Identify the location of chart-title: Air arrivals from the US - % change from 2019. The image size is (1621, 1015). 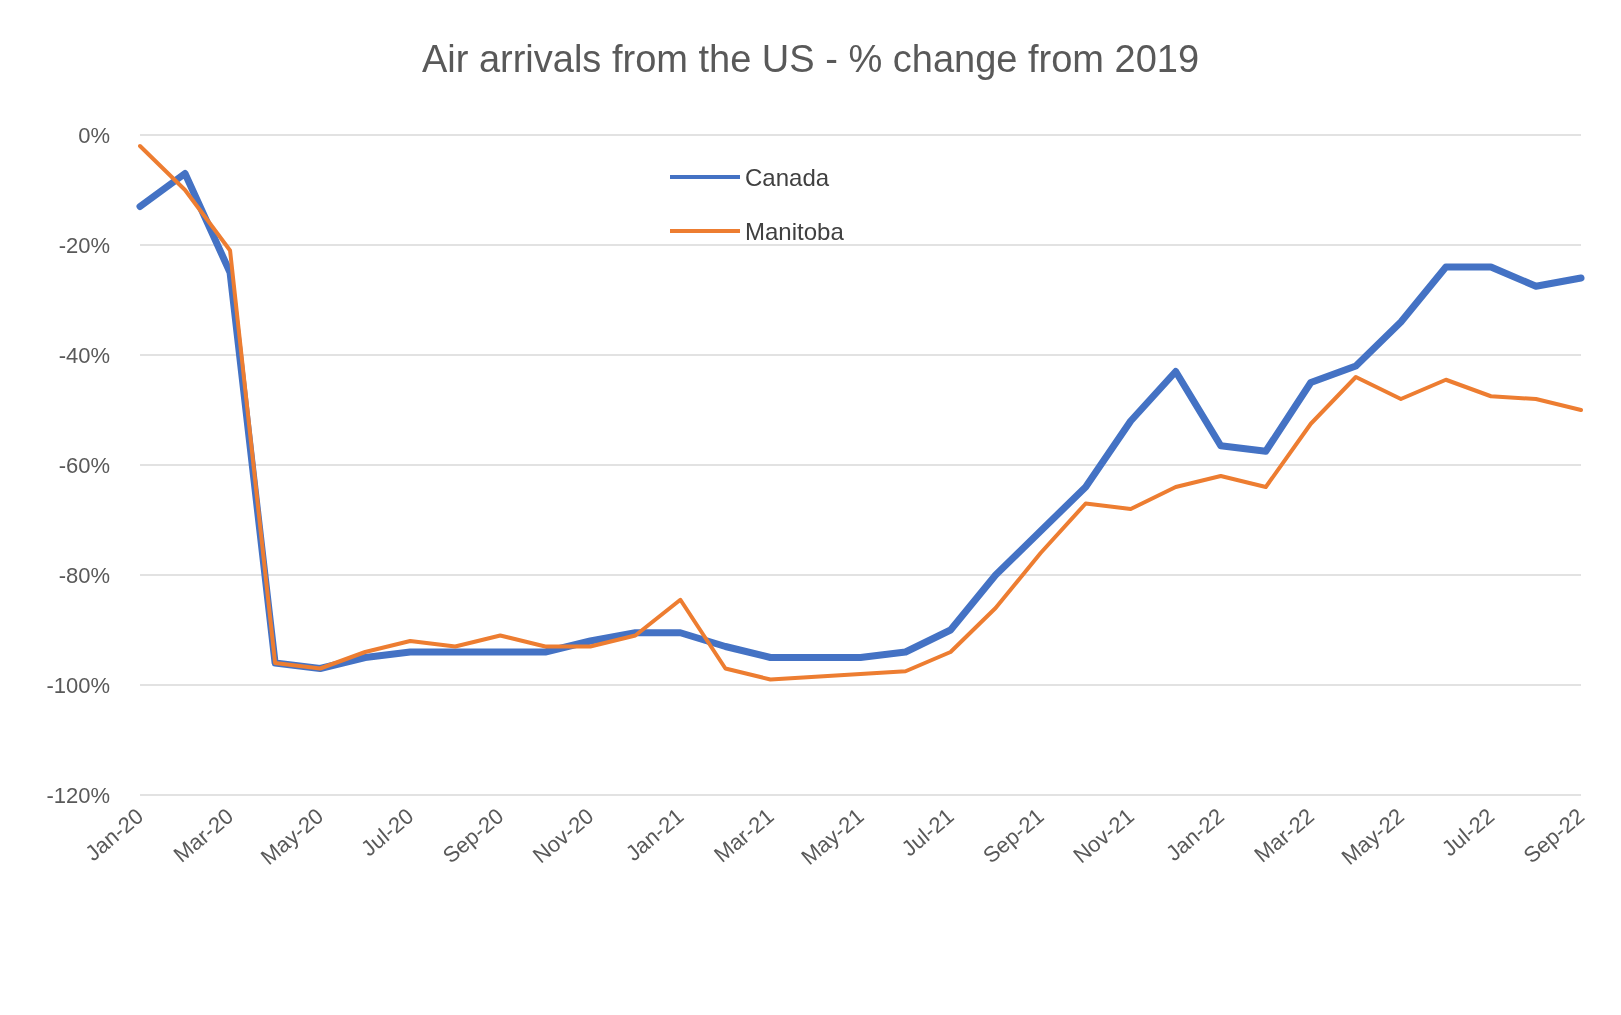
(810, 59).